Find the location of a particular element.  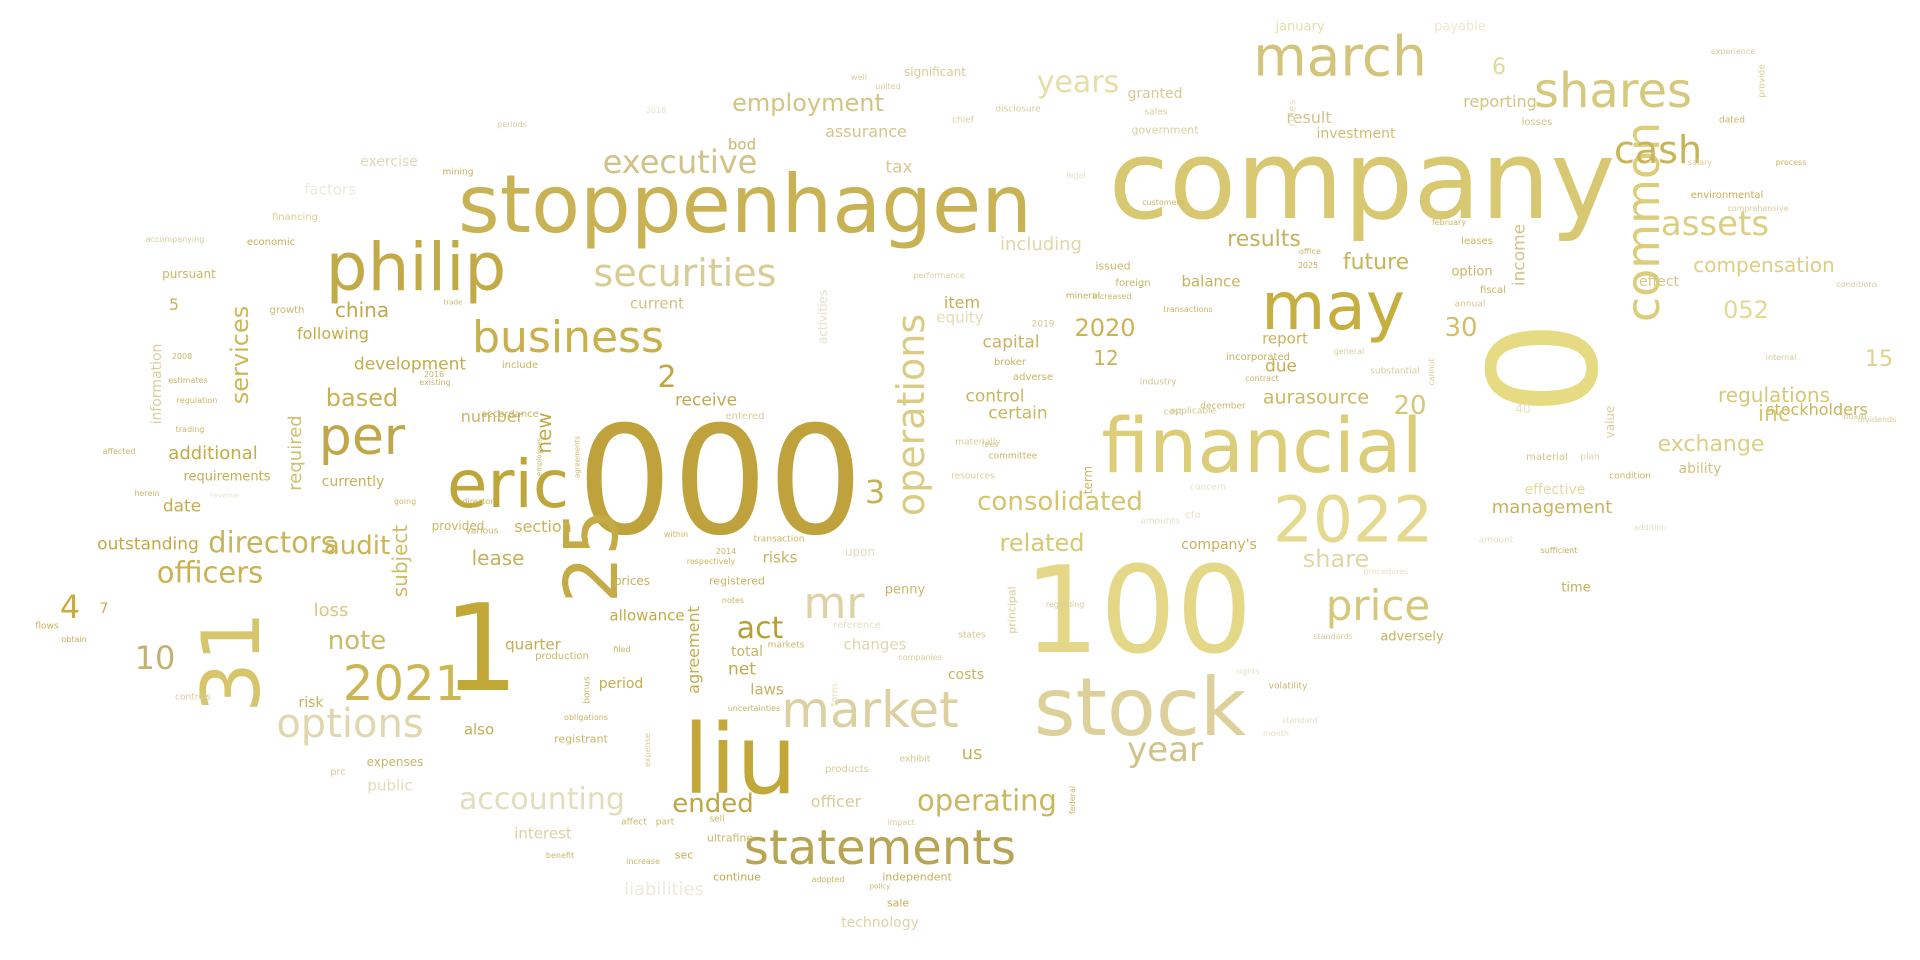

word-control: control is located at coordinates (995, 396).